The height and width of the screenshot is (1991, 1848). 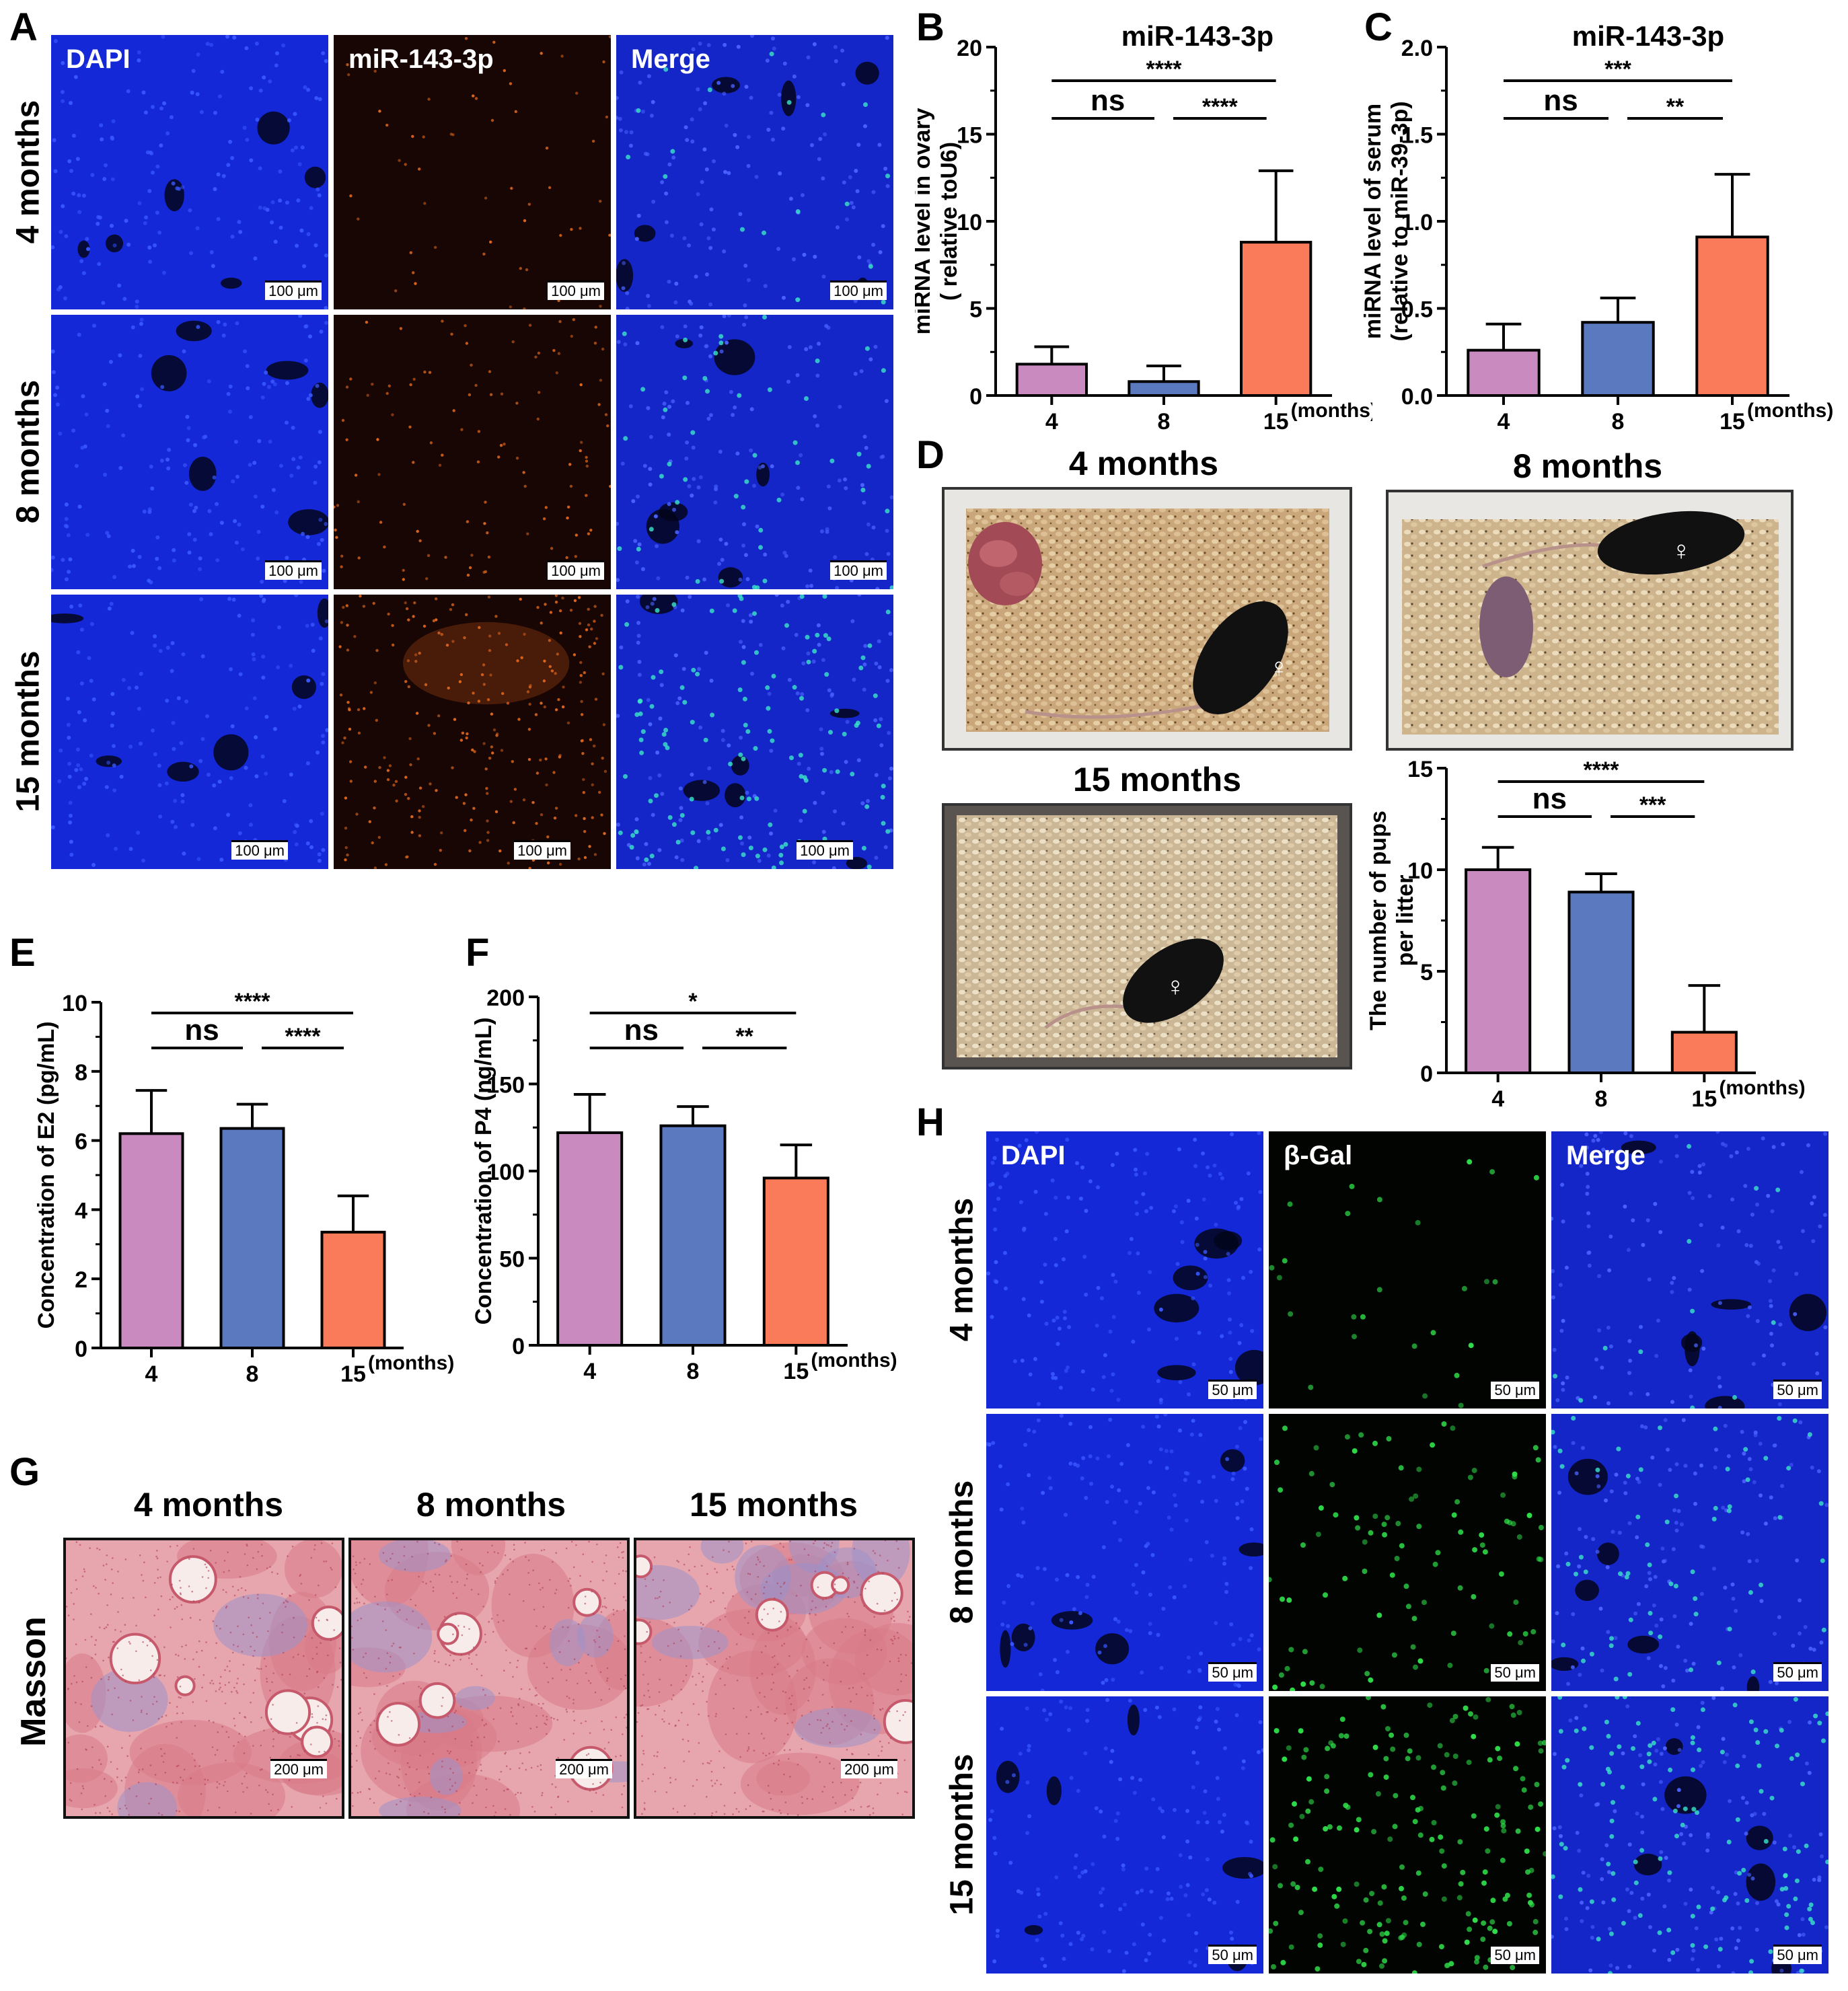 I want to click on y-tick-label: 100, so click(x=505, y=1172).